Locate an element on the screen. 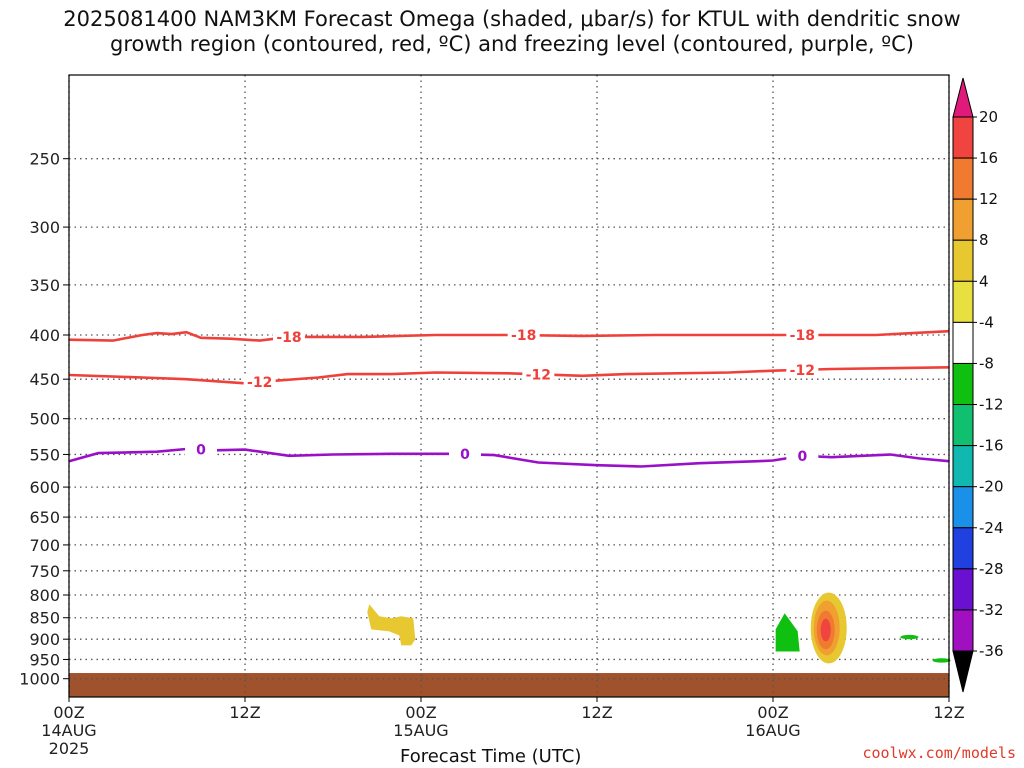  y-tick-label: 250 is located at coordinates (44, 159).